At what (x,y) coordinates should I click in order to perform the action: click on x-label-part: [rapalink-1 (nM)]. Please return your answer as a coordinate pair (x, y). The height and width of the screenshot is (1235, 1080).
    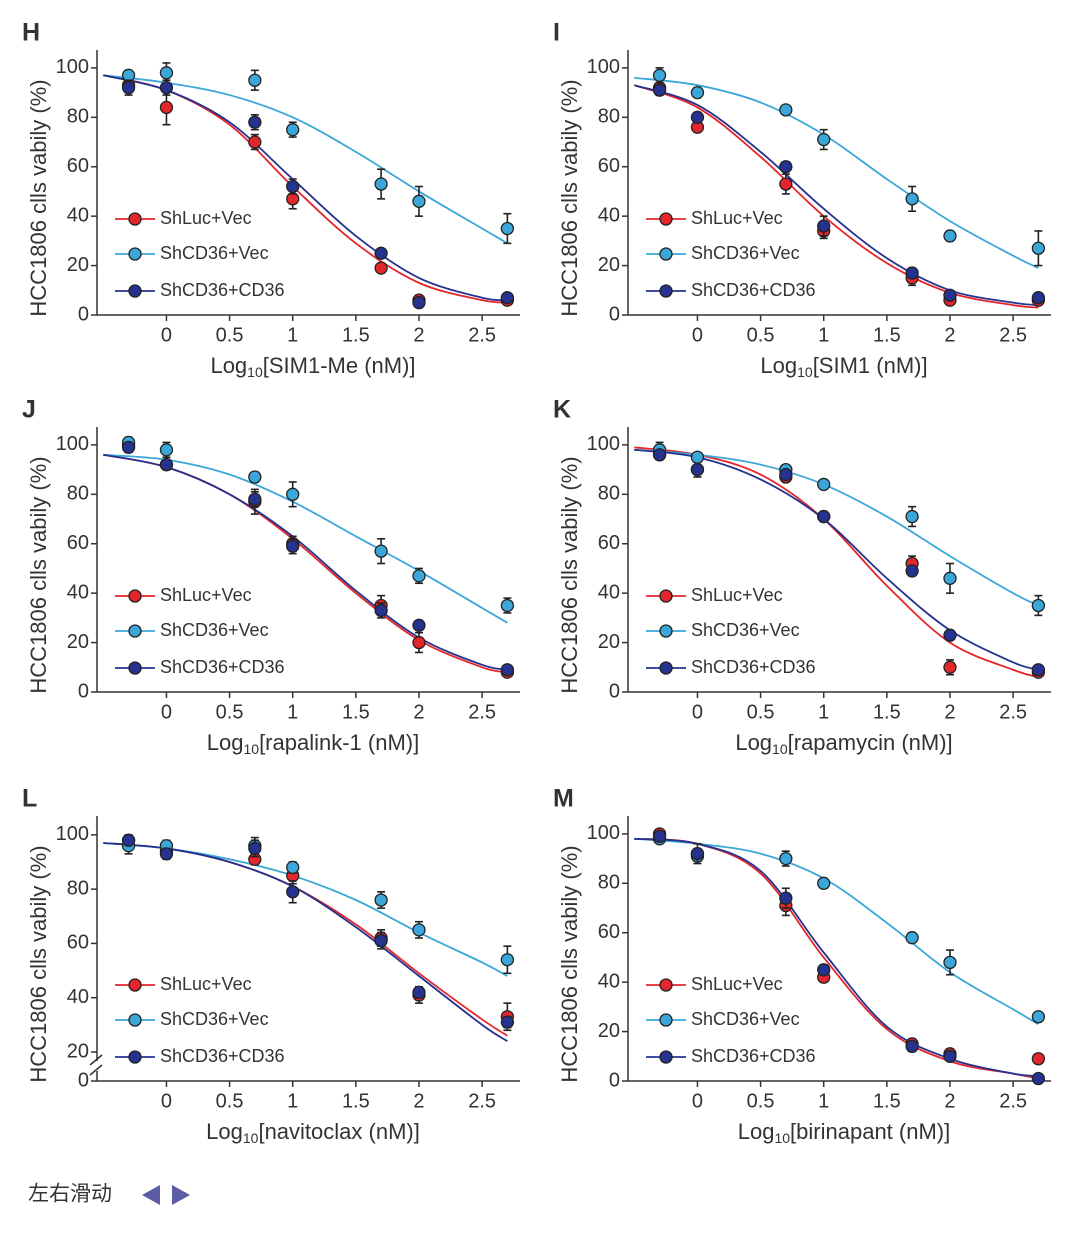
    Looking at the image, I should click on (339, 742).